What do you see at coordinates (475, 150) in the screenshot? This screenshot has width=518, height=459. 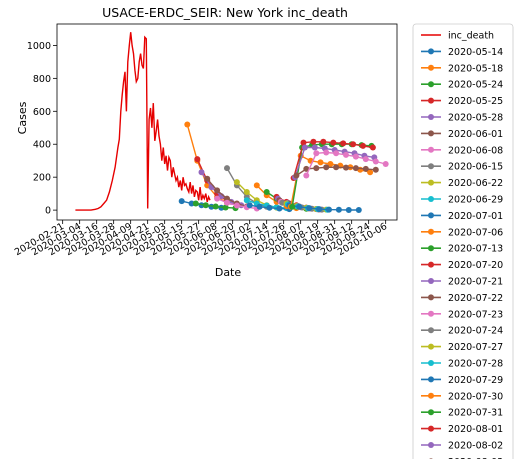 I see `legend-label: 2020-06-08` at bounding box center [475, 150].